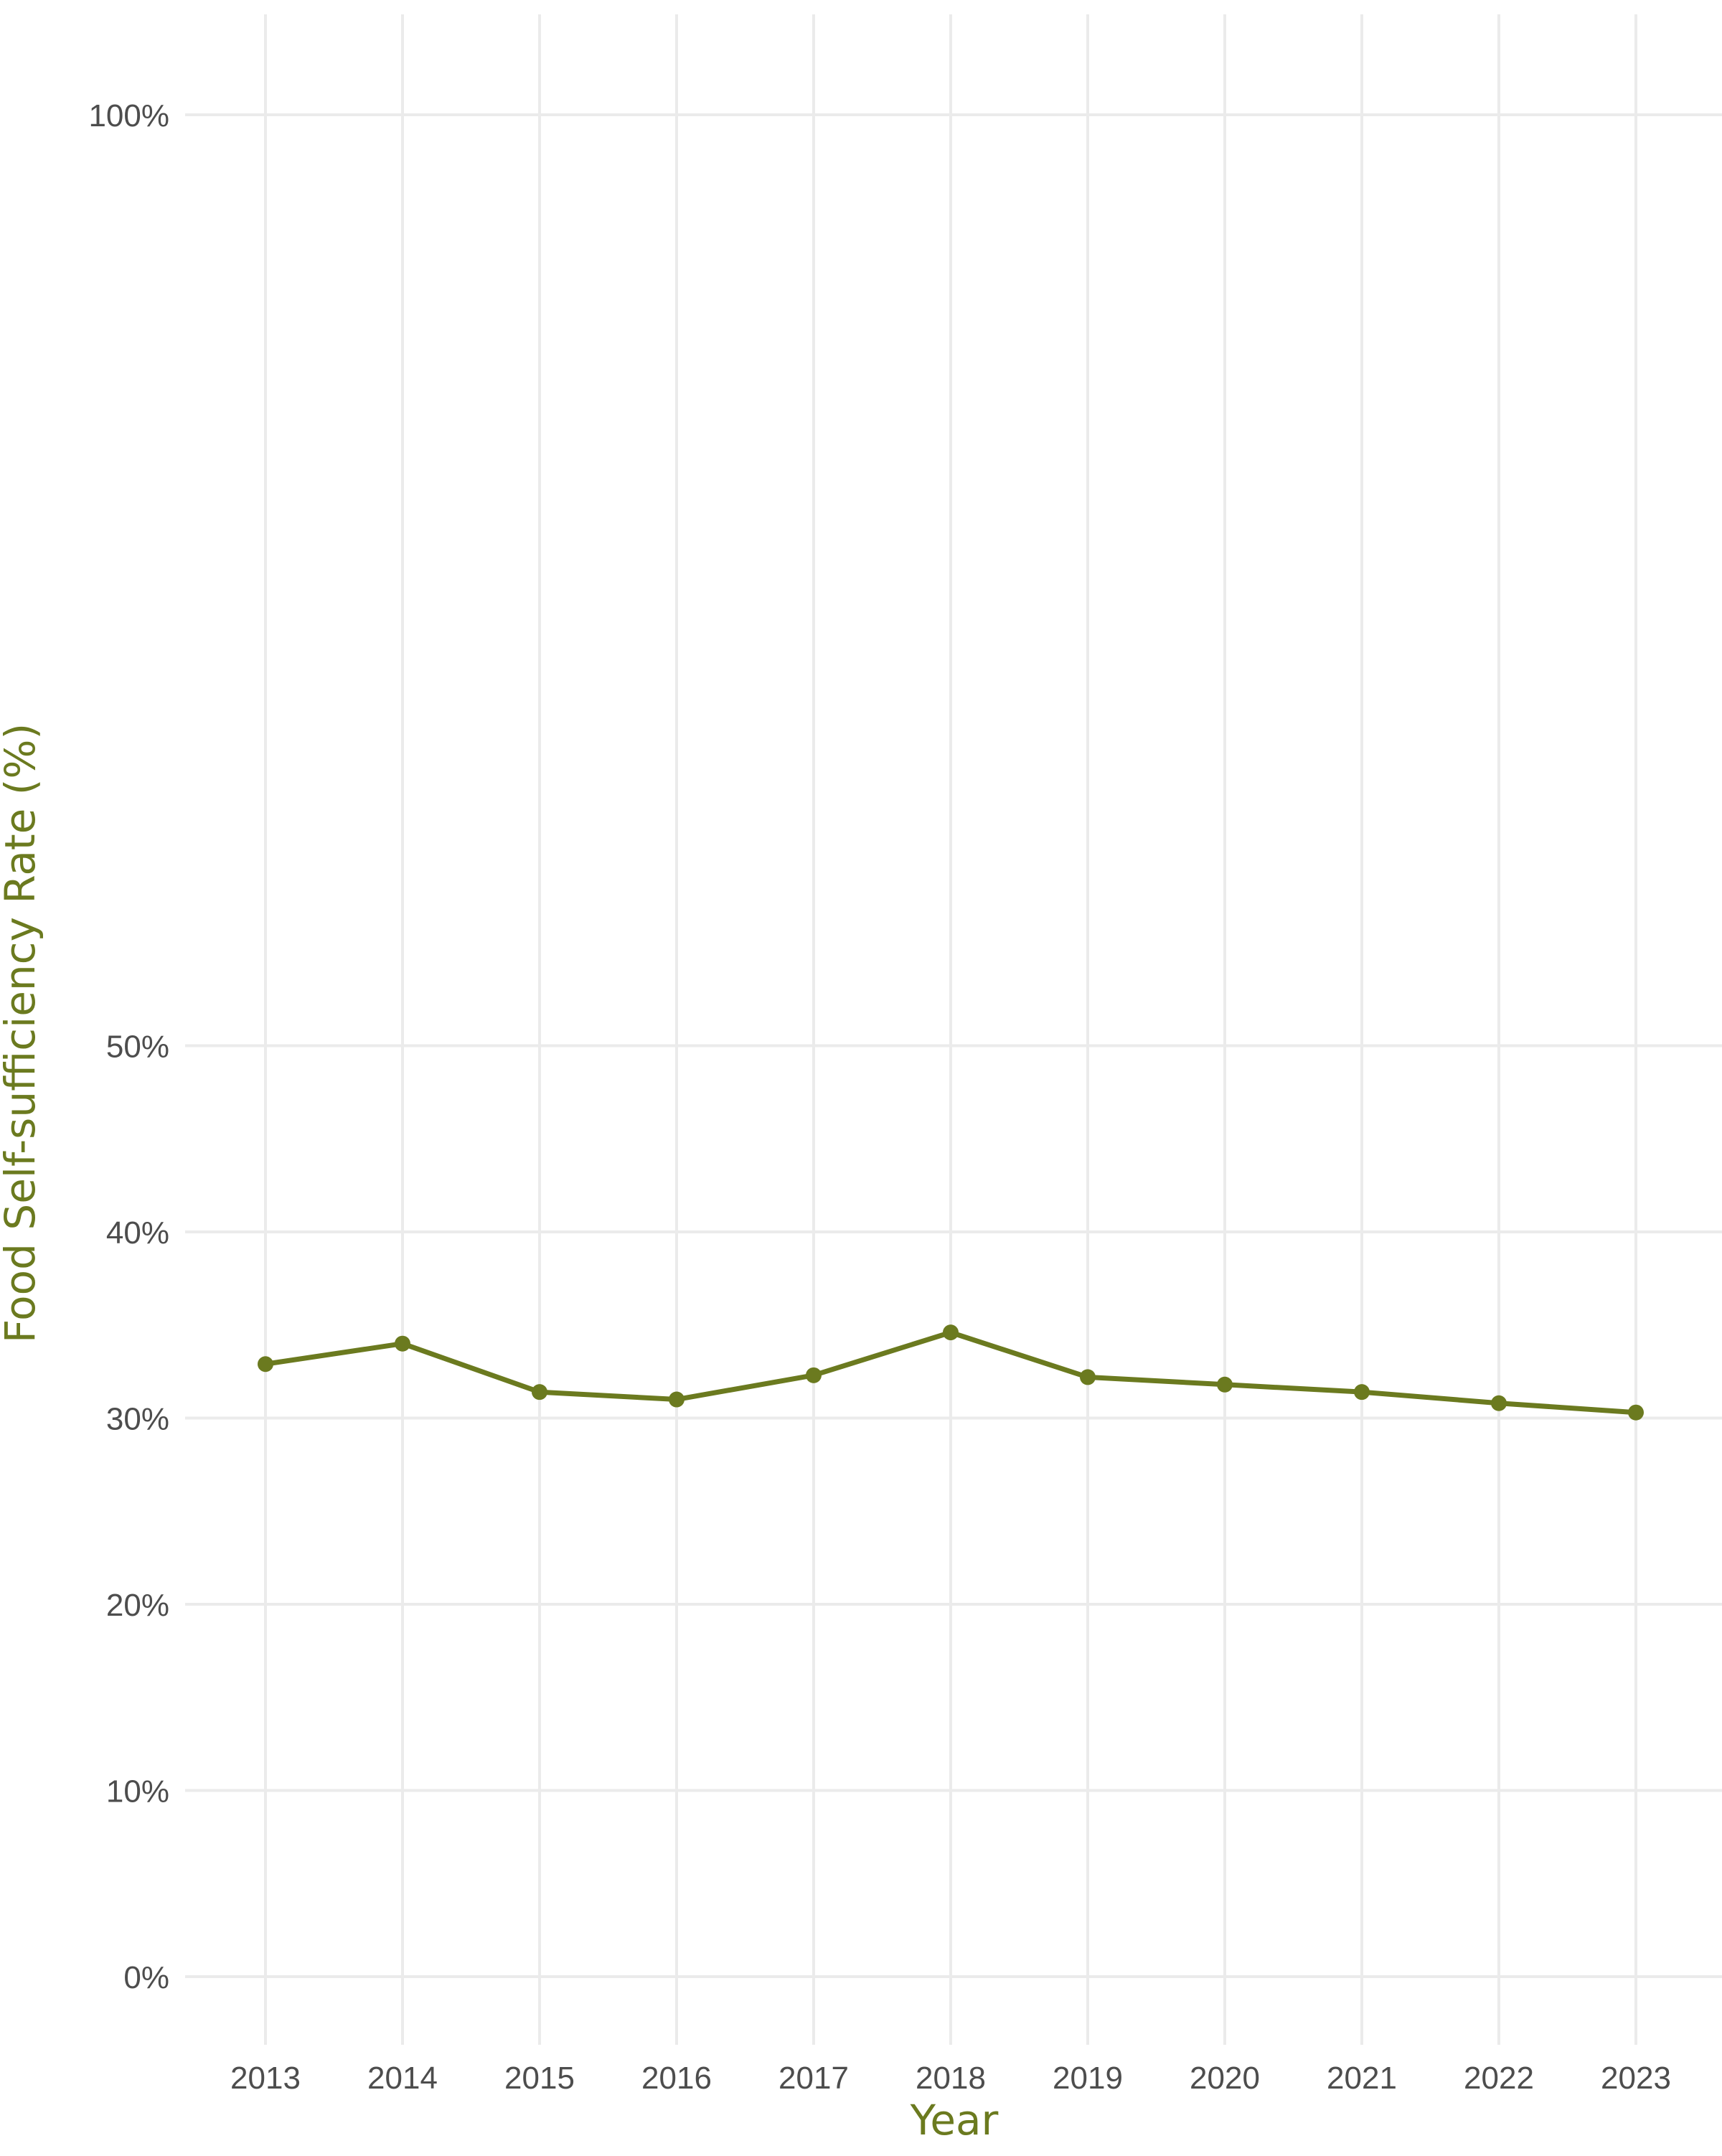 Image resolution: width=1722 pixels, height=2156 pixels. What do you see at coordinates (1636, 2079) in the screenshot?
I see `x-tick-label: 2023` at bounding box center [1636, 2079].